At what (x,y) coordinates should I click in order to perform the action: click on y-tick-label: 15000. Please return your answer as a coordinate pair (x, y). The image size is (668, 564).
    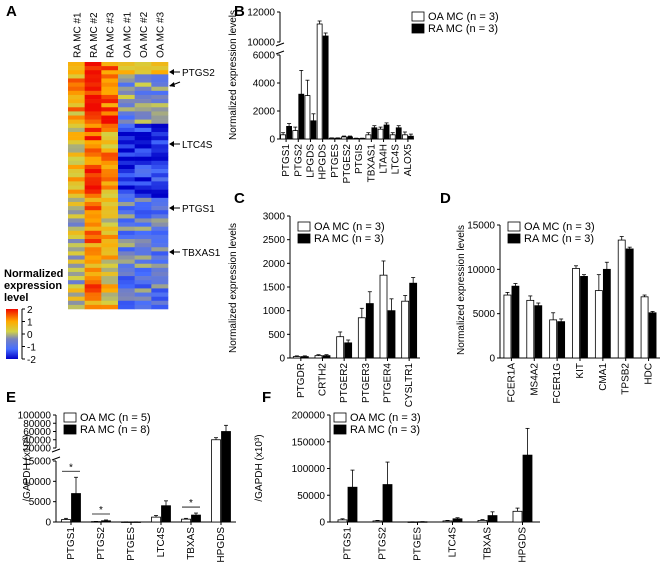
    Looking at the image, I should click on (37, 462).